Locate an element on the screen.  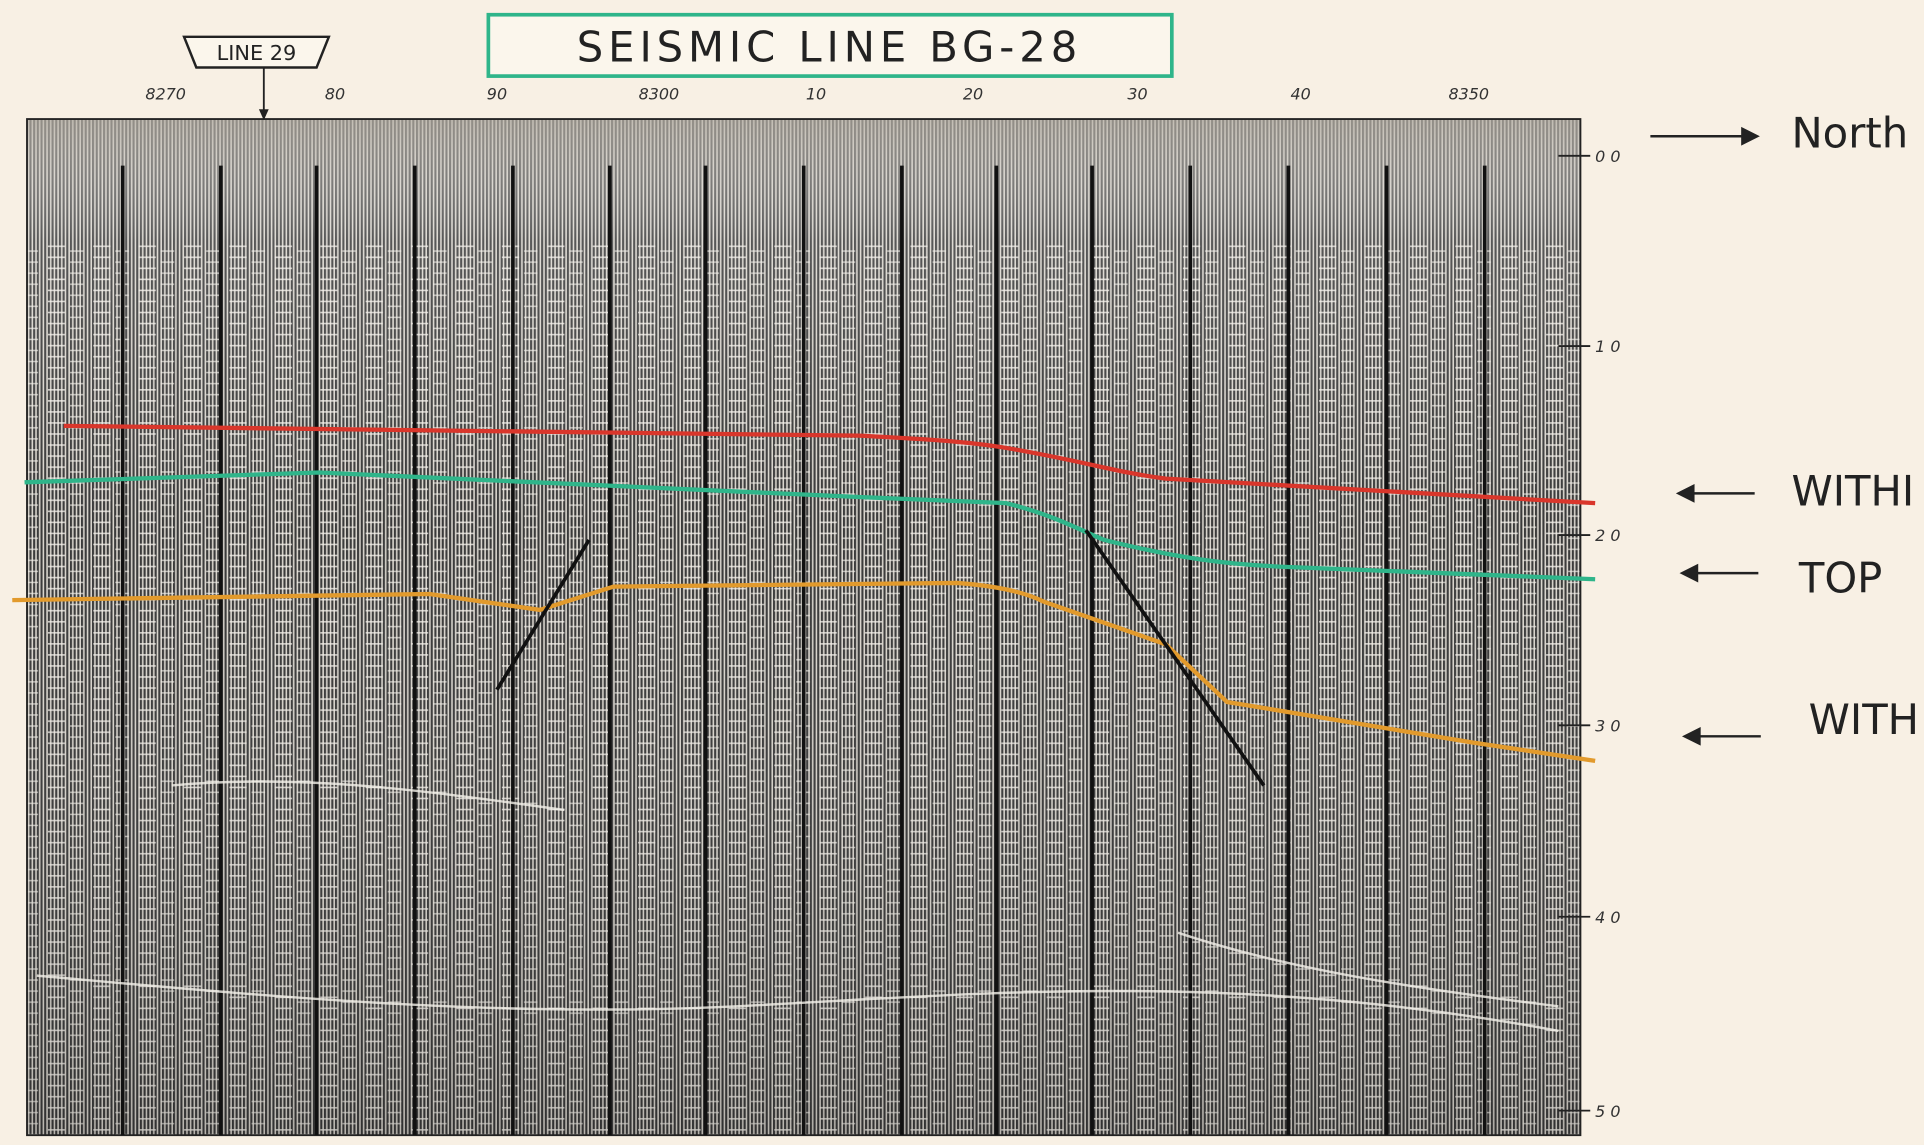
time-label: 3 0 is located at coordinates (1607, 725).